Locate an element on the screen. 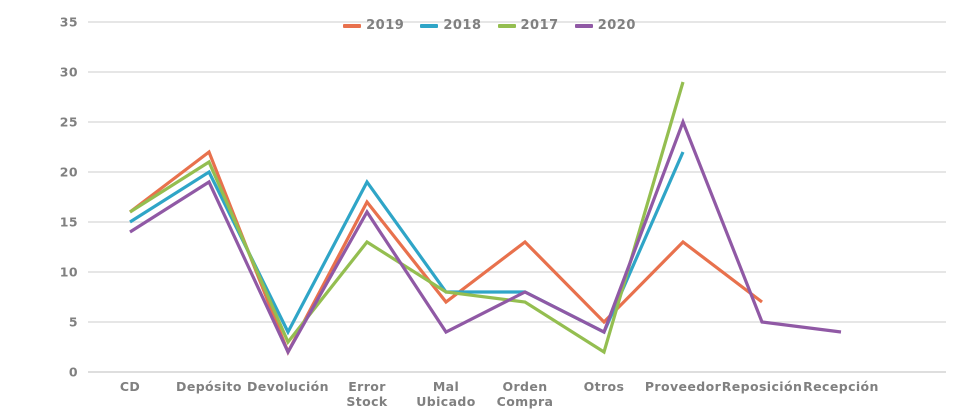 Image resolution: width=979 pixels, height=418 pixels. y-axis-tick-label: 35 is located at coordinates (69, 22).